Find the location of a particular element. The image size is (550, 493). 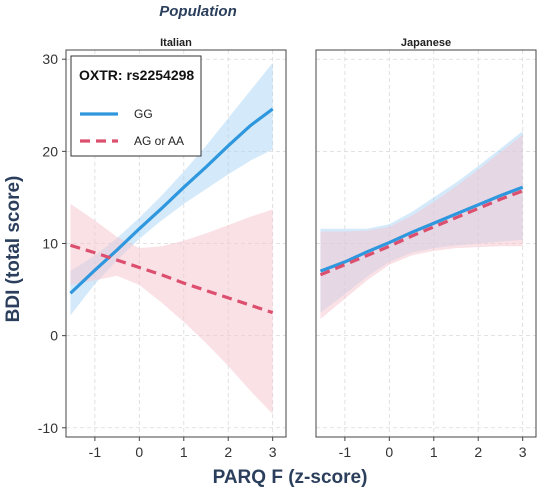

panel-strip-label: Japanese is located at coordinates (426, 43).